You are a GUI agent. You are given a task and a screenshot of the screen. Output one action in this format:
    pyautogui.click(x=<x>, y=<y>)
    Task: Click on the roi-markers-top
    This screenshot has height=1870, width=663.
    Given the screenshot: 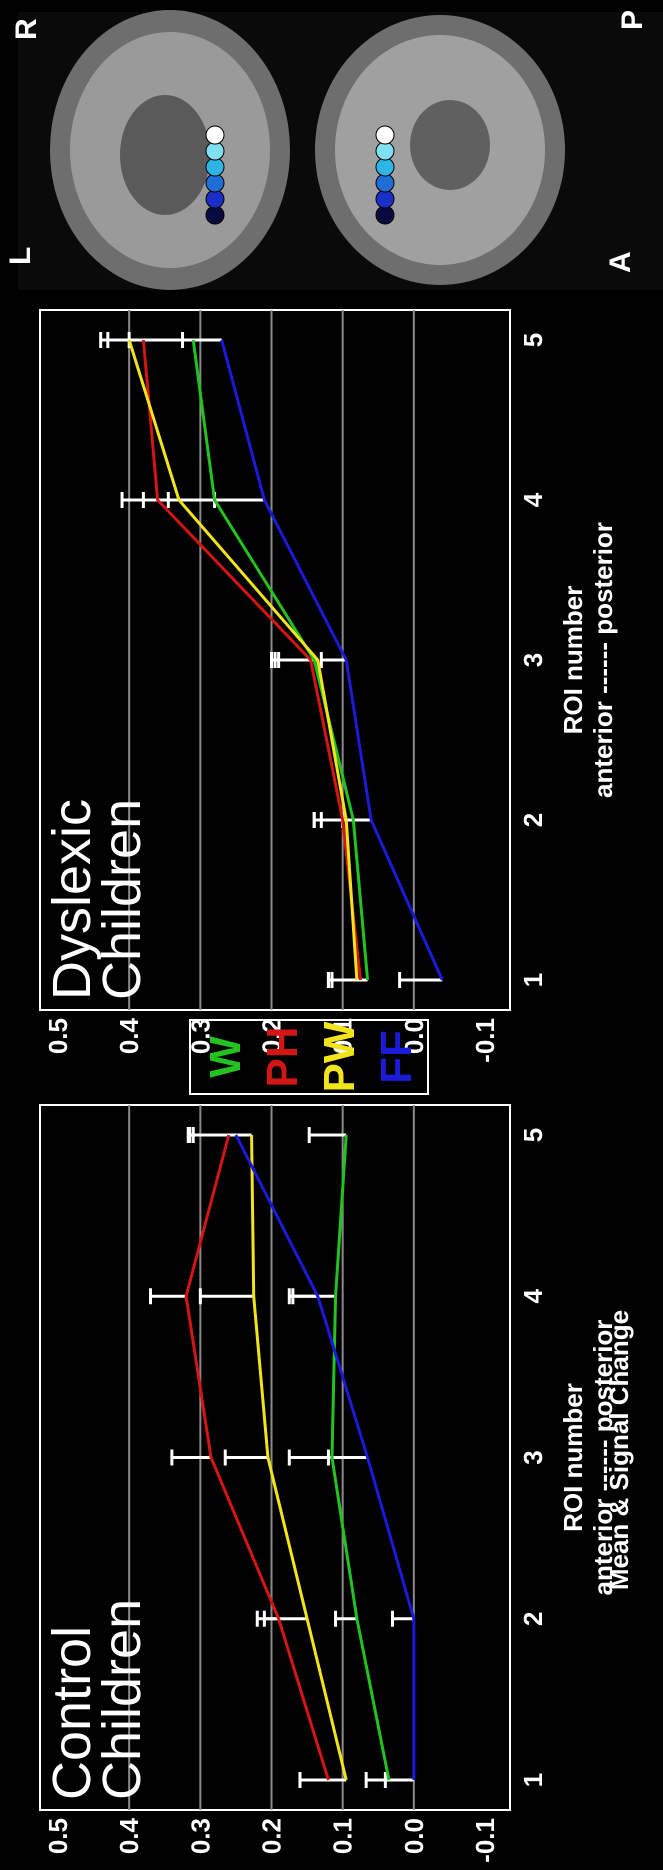 What is the action you would take?
    pyautogui.click(x=215, y=175)
    